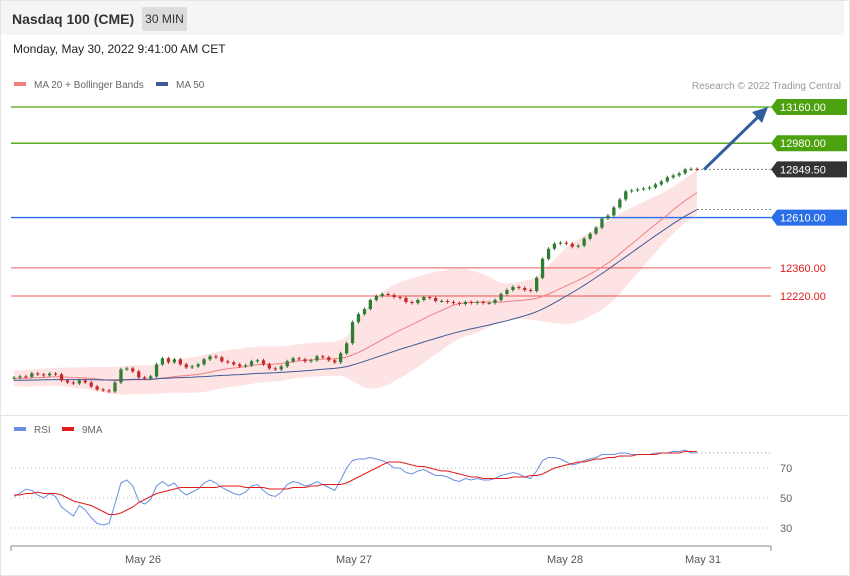  Describe the element at coordinates (143, 560) in the screenshot. I see `x-tick-label: May 26` at that location.